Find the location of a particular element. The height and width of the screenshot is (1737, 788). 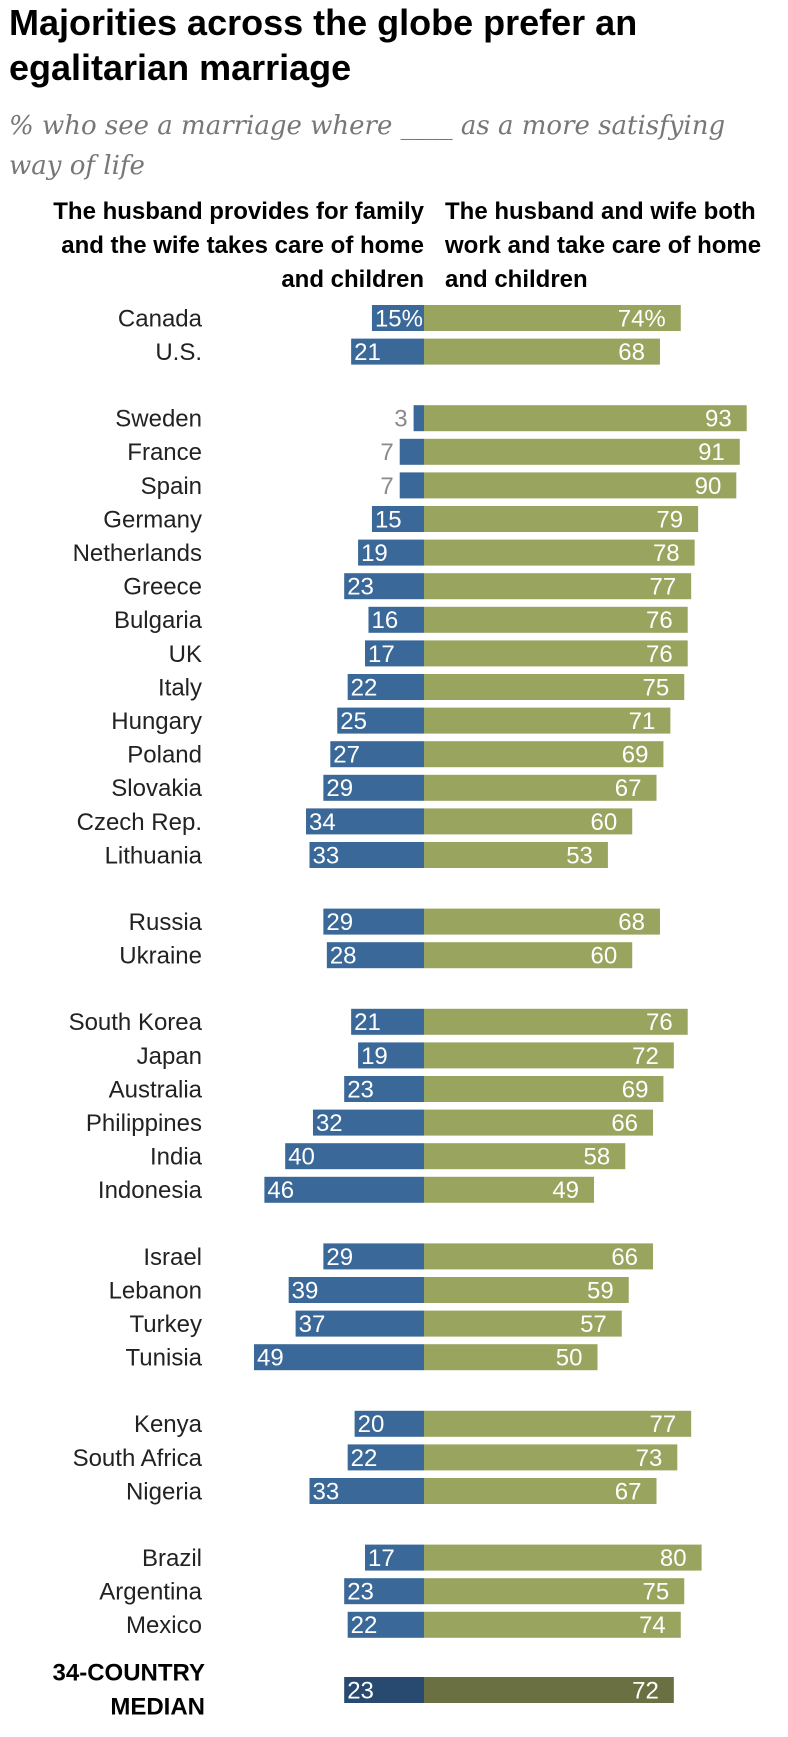

value-label-traditional-24: 29 is located at coordinates (339, 1257).